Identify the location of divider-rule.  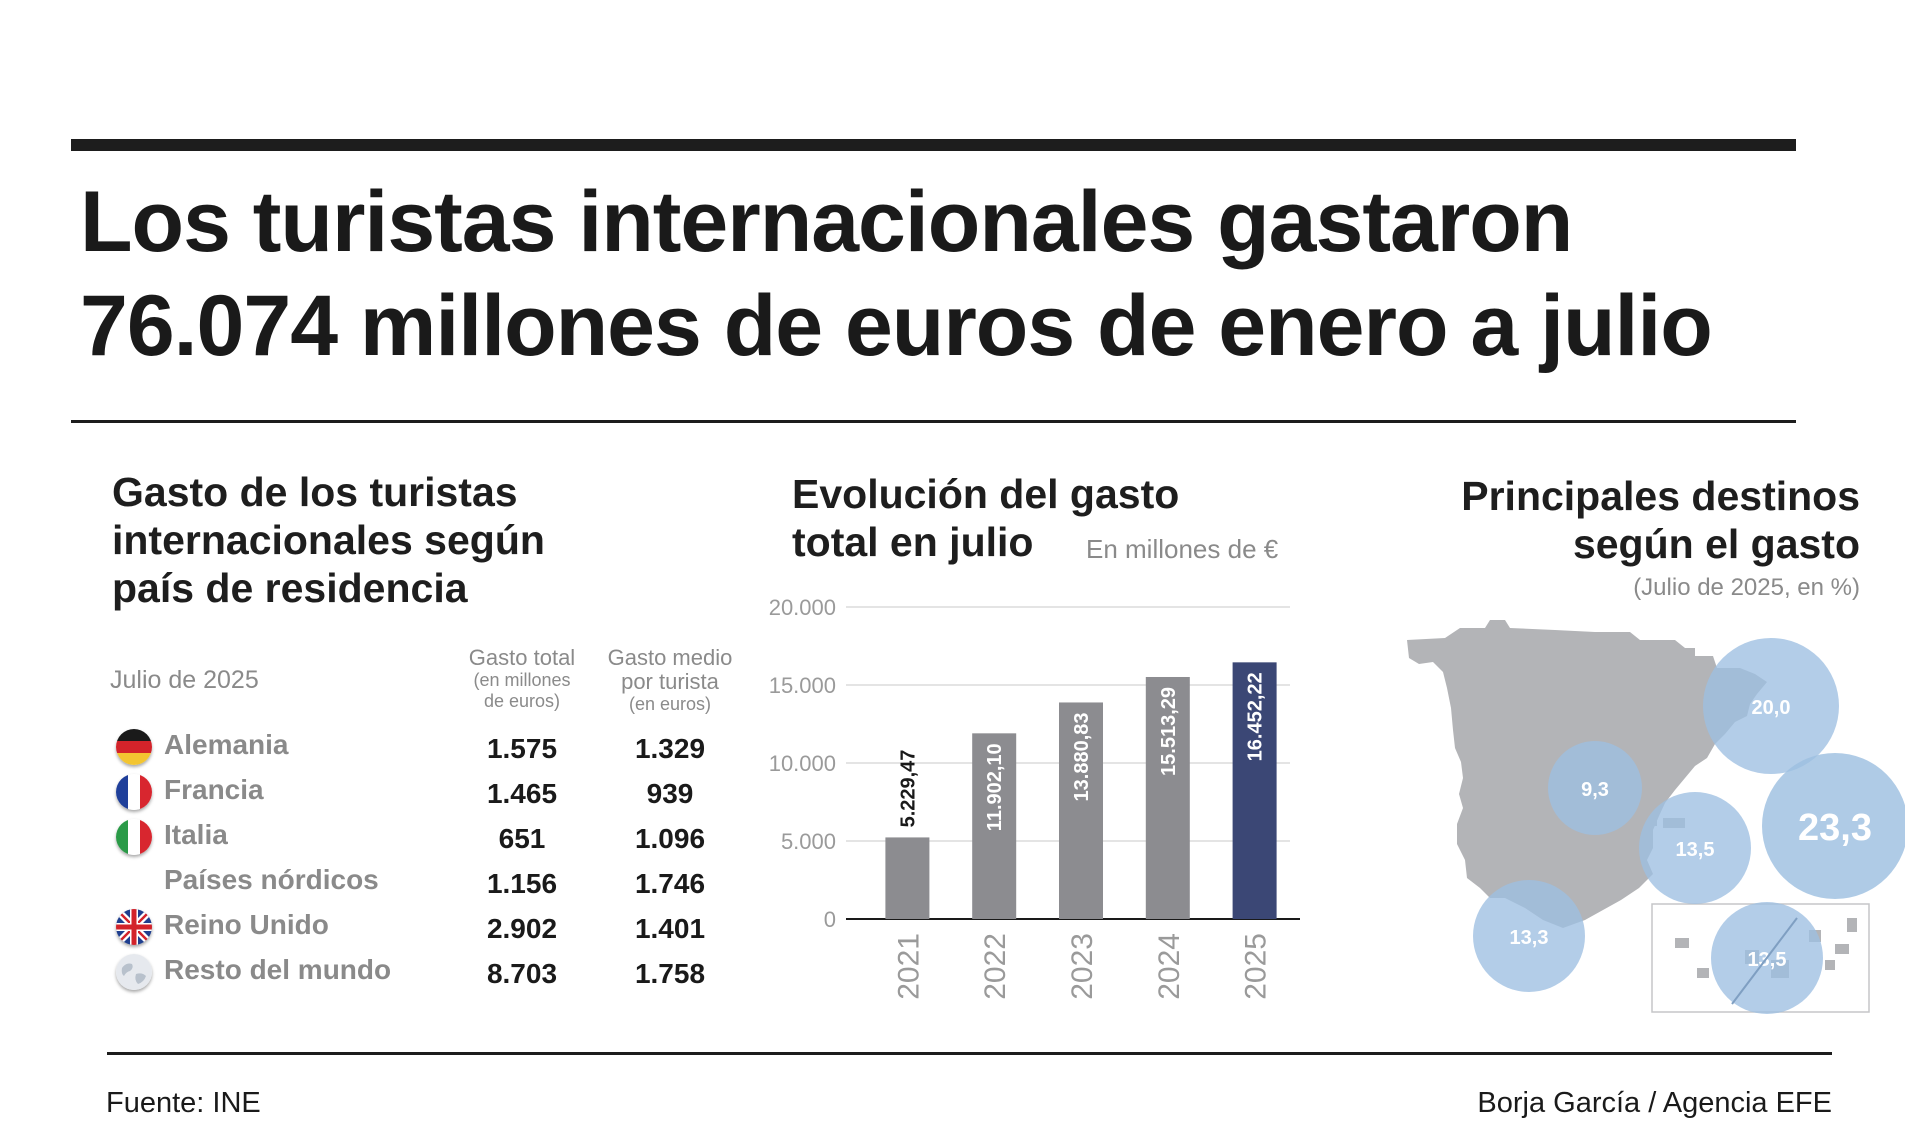
(933, 421).